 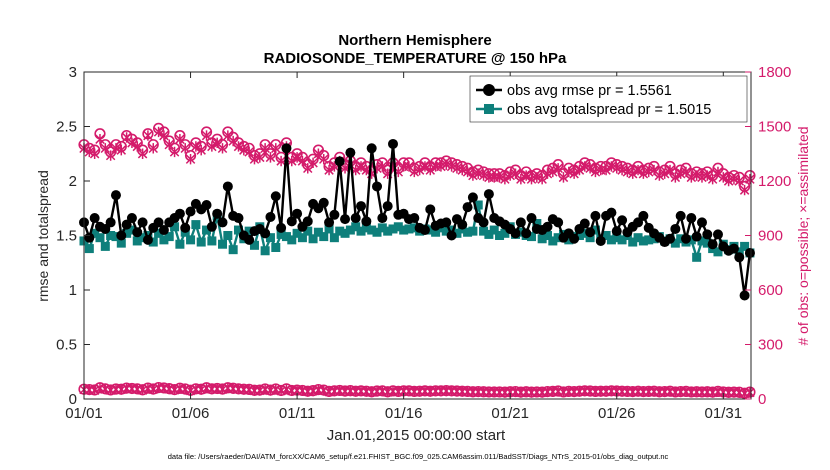 I want to click on y-tick-label: 0, so click(x=73, y=399).